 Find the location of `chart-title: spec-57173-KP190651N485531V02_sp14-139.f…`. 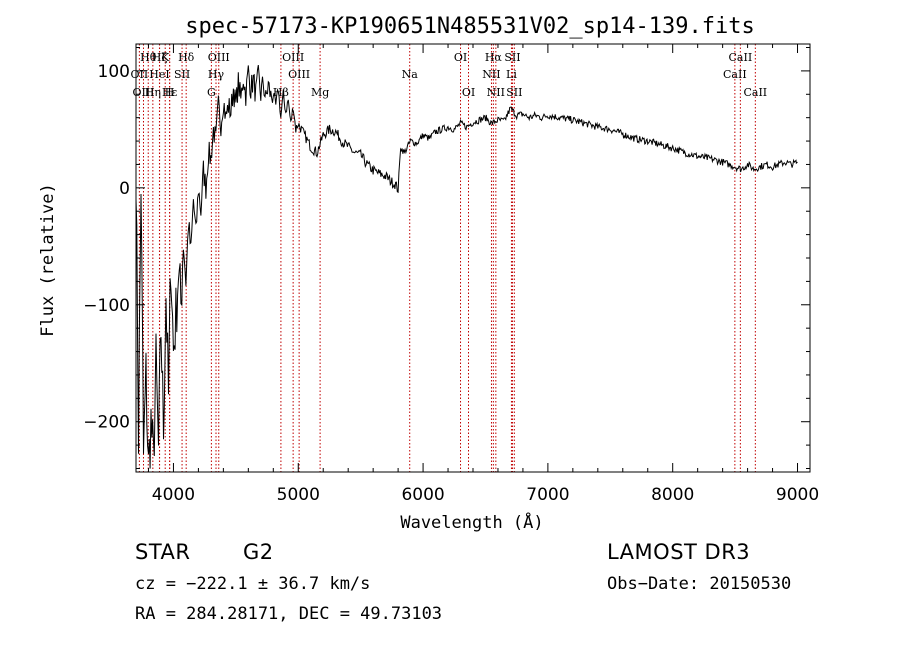

chart-title: spec-57173-KP190651N485531V02_sp14-139.f… is located at coordinates (470, 26).